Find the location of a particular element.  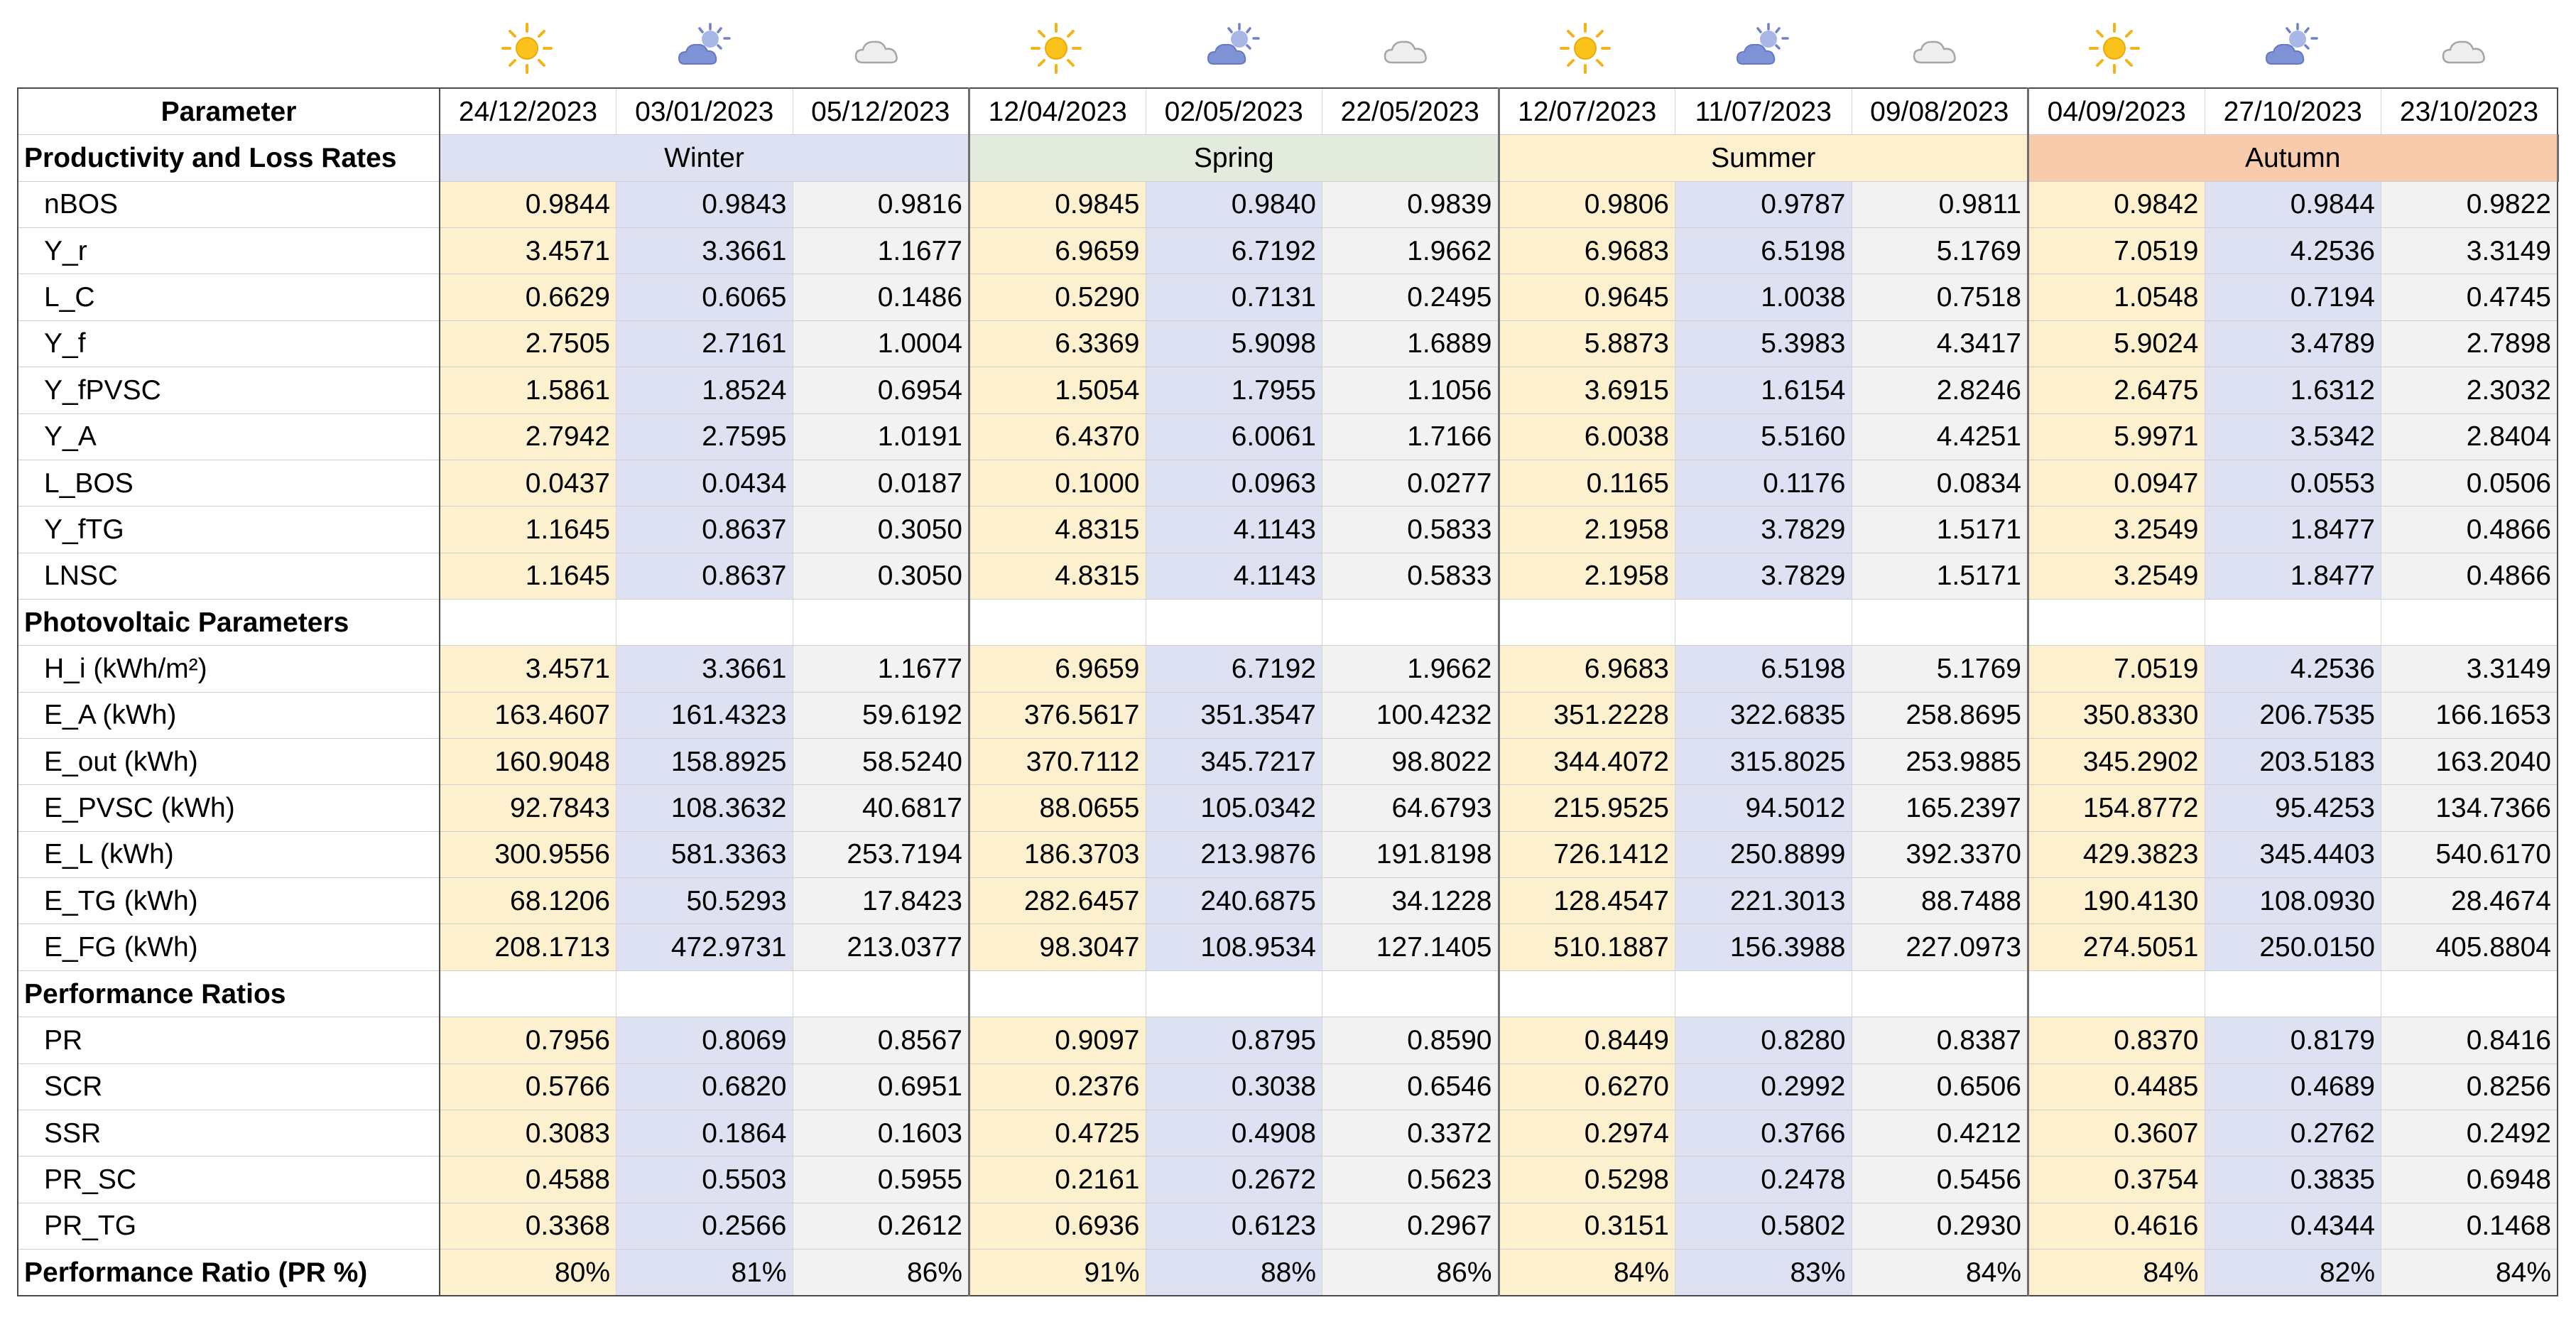

value-cell: 5.3983 is located at coordinates (1764, 344).